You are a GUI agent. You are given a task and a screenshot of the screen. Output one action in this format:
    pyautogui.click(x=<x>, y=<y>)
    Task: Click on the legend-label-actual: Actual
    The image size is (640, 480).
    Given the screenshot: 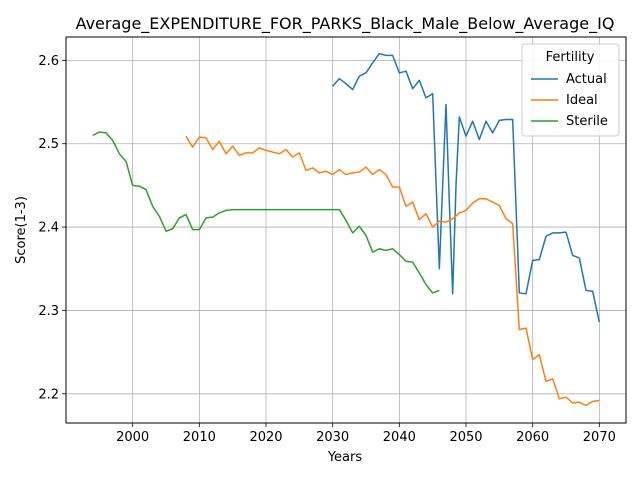 What is the action you would take?
    pyautogui.click(x=586, y=79)
    